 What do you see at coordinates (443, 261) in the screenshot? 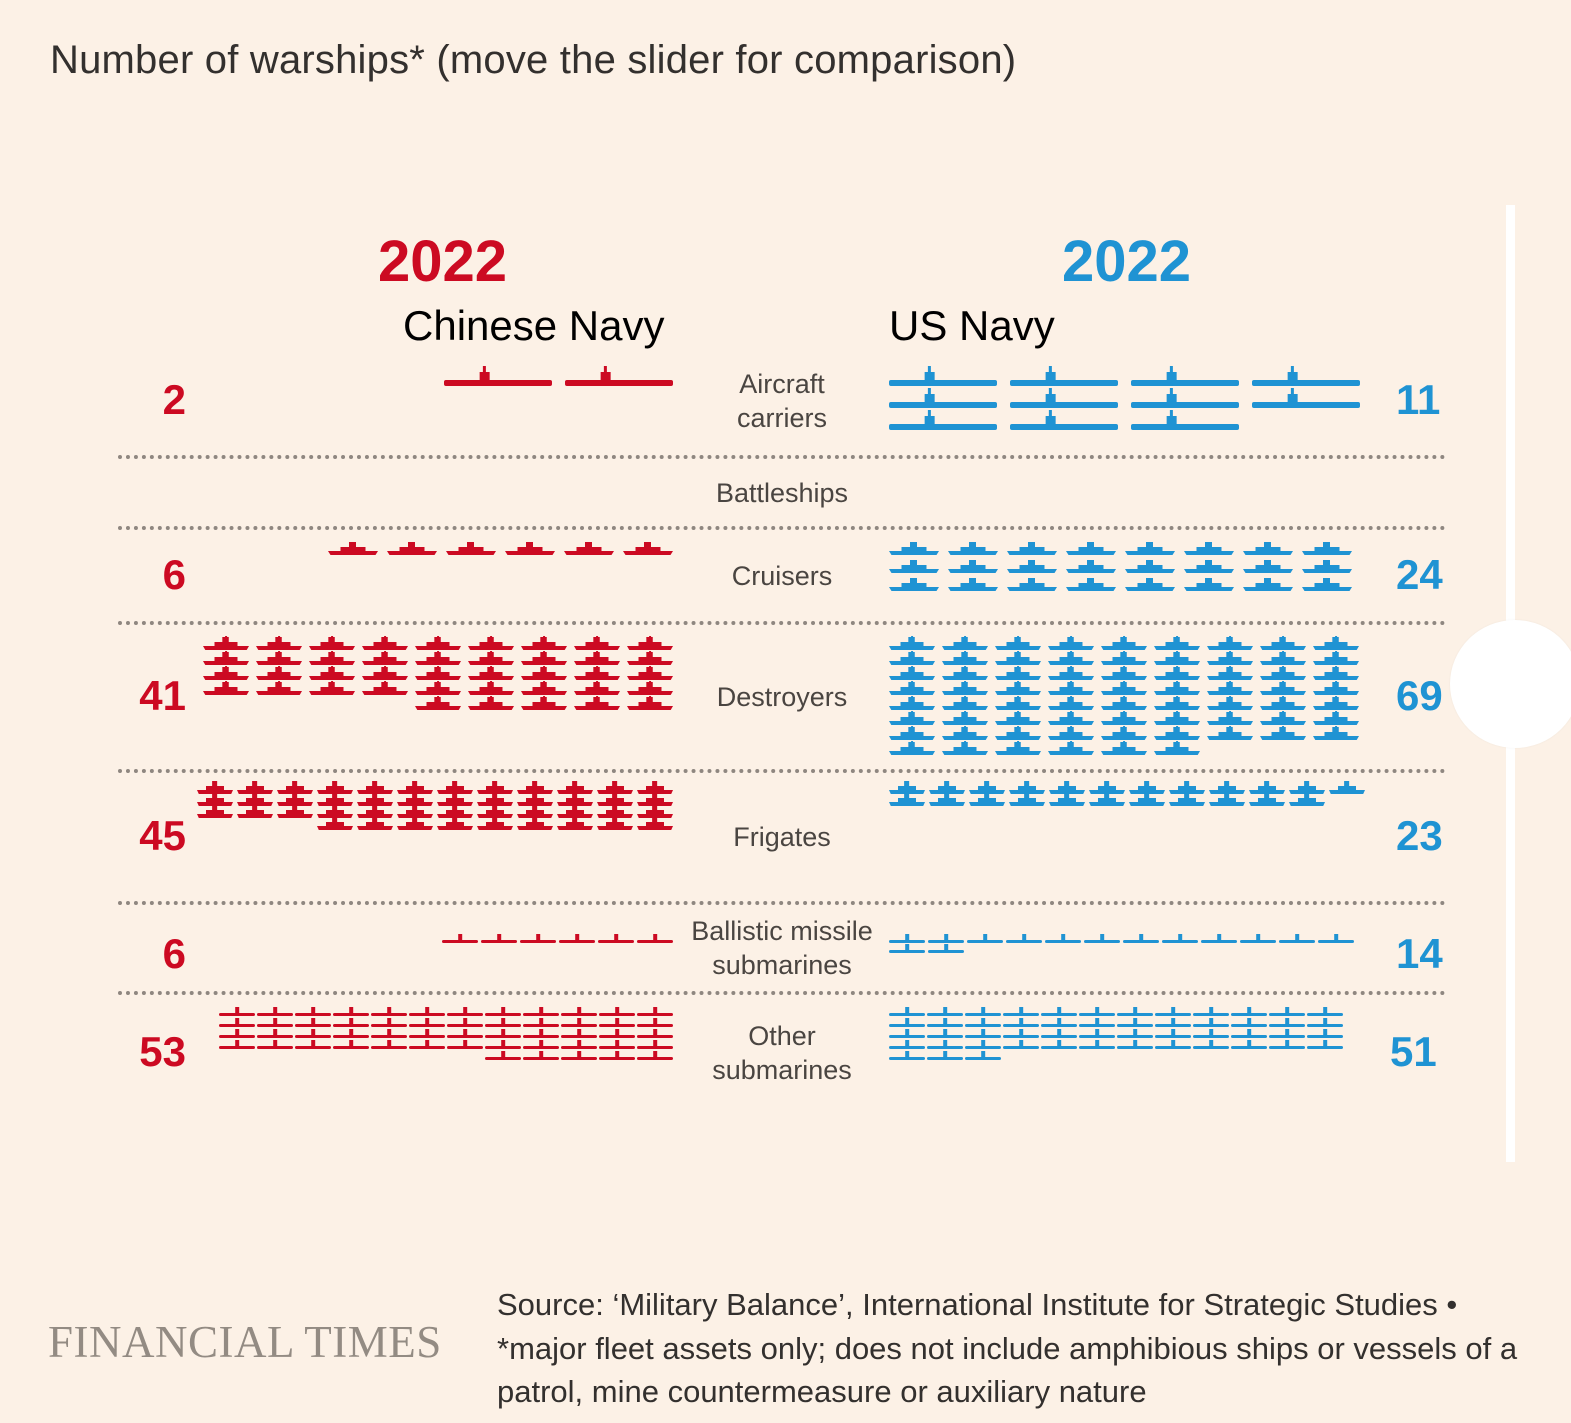
I see `china-year: 2022` at bounding box center [443, 261].